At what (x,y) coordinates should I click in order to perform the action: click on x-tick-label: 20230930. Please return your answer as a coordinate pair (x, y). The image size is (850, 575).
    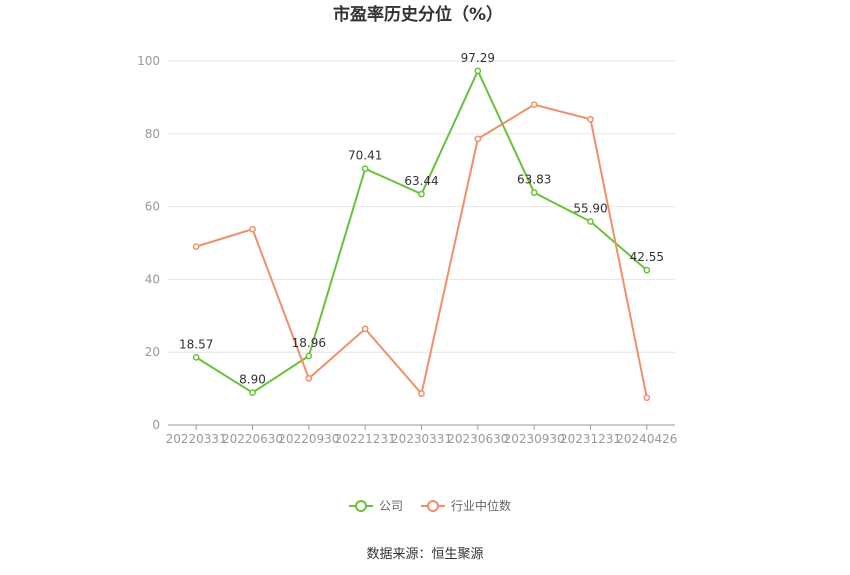
    Looking at the image, I should click on (534, 439).